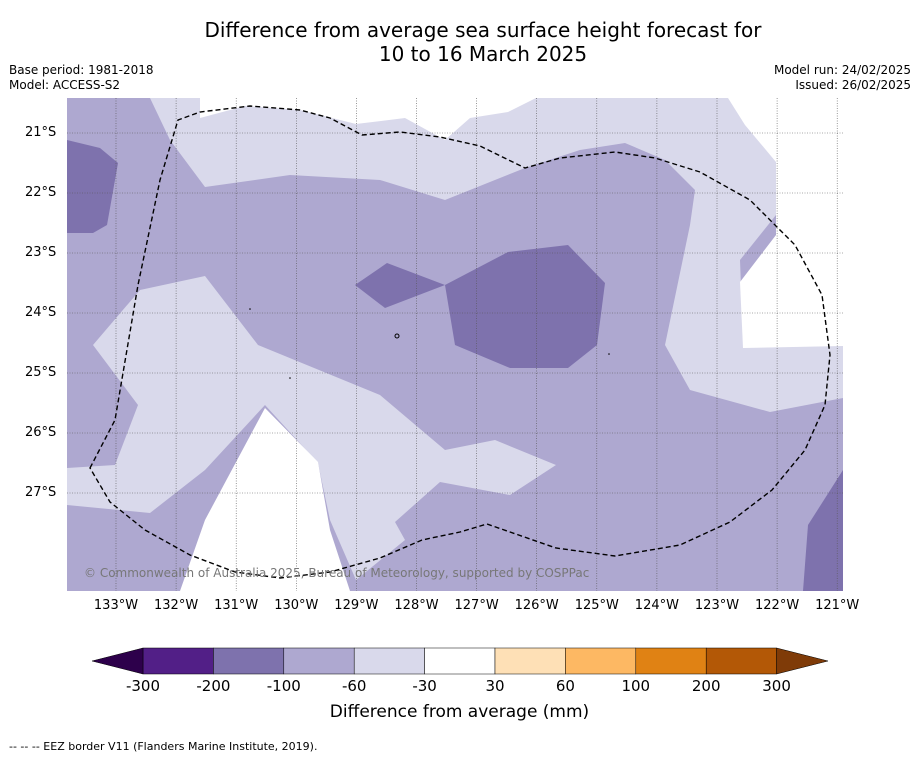 The height and width of the screenshot is (758, 919). What do you see at coordinates (41, 252) in the screenshot?
I see `latitude-label: 23°S` at bounding box center [41, 252].